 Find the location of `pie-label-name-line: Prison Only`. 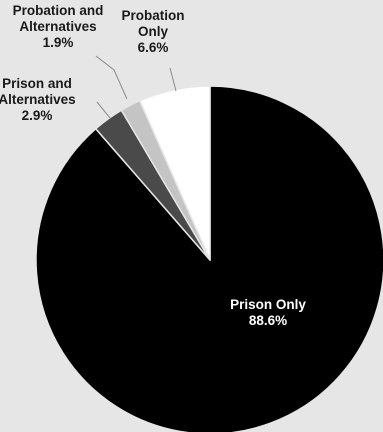

pie-label-name-line: Prison Only is located at coordinates (268, 304).